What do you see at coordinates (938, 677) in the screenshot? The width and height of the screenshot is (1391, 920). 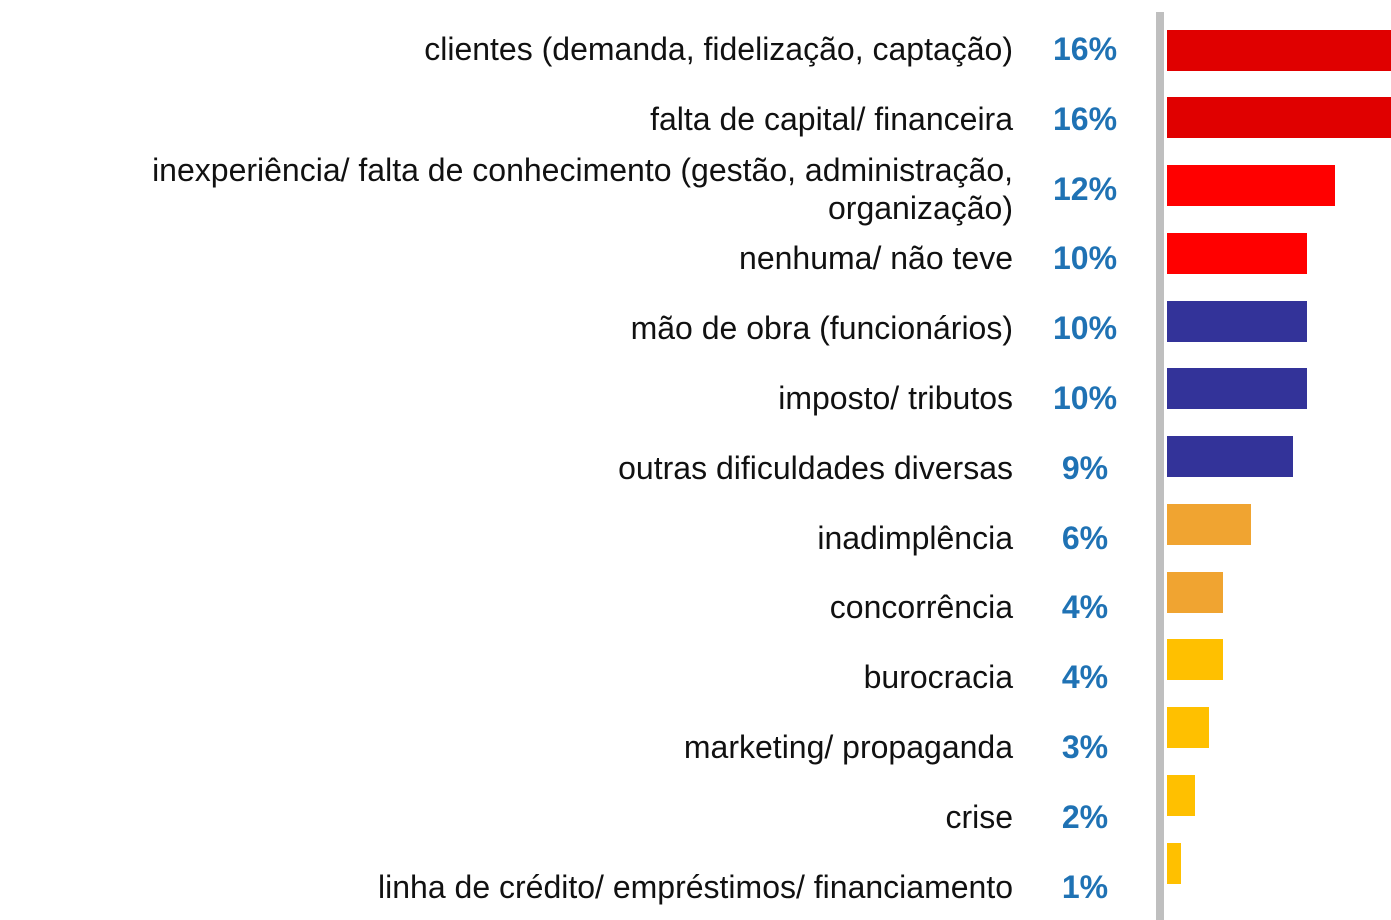 I see `category-label: burocracia` at bounding box center [938, 677].